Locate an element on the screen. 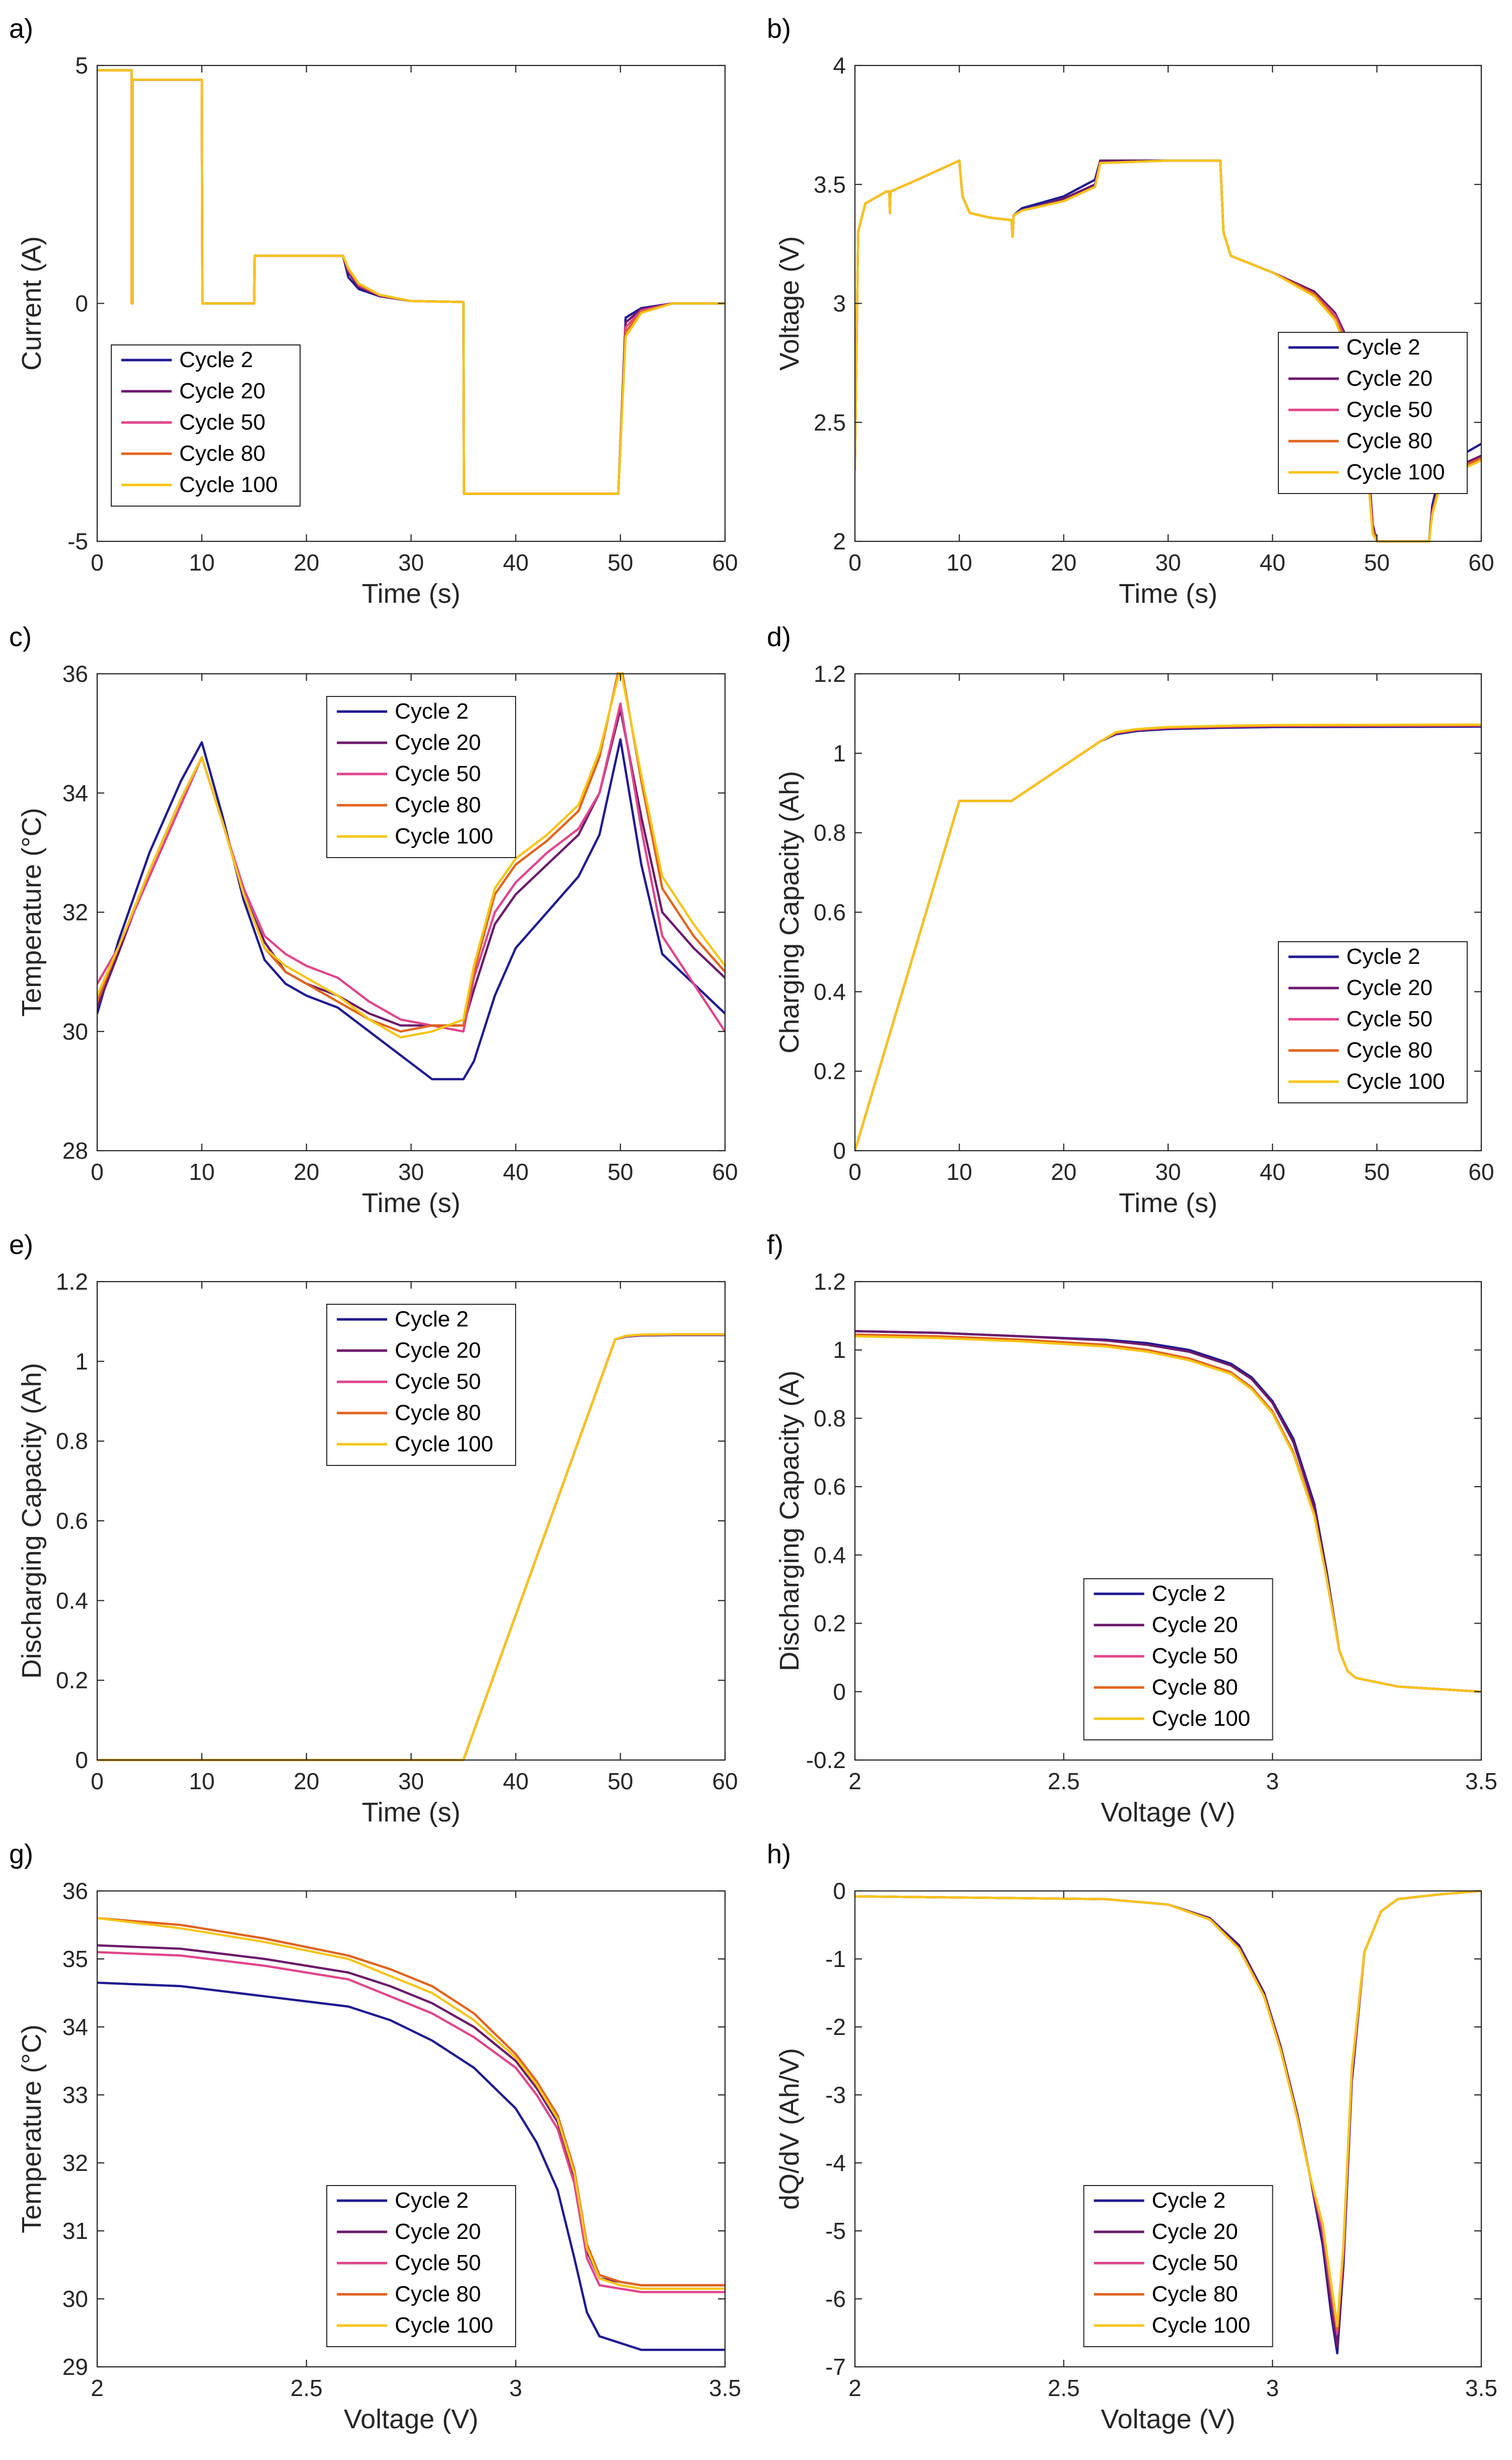 This screenshot has height=2460, width=1512. y-tick-label: 35 is located at coordinates (75, 1959).